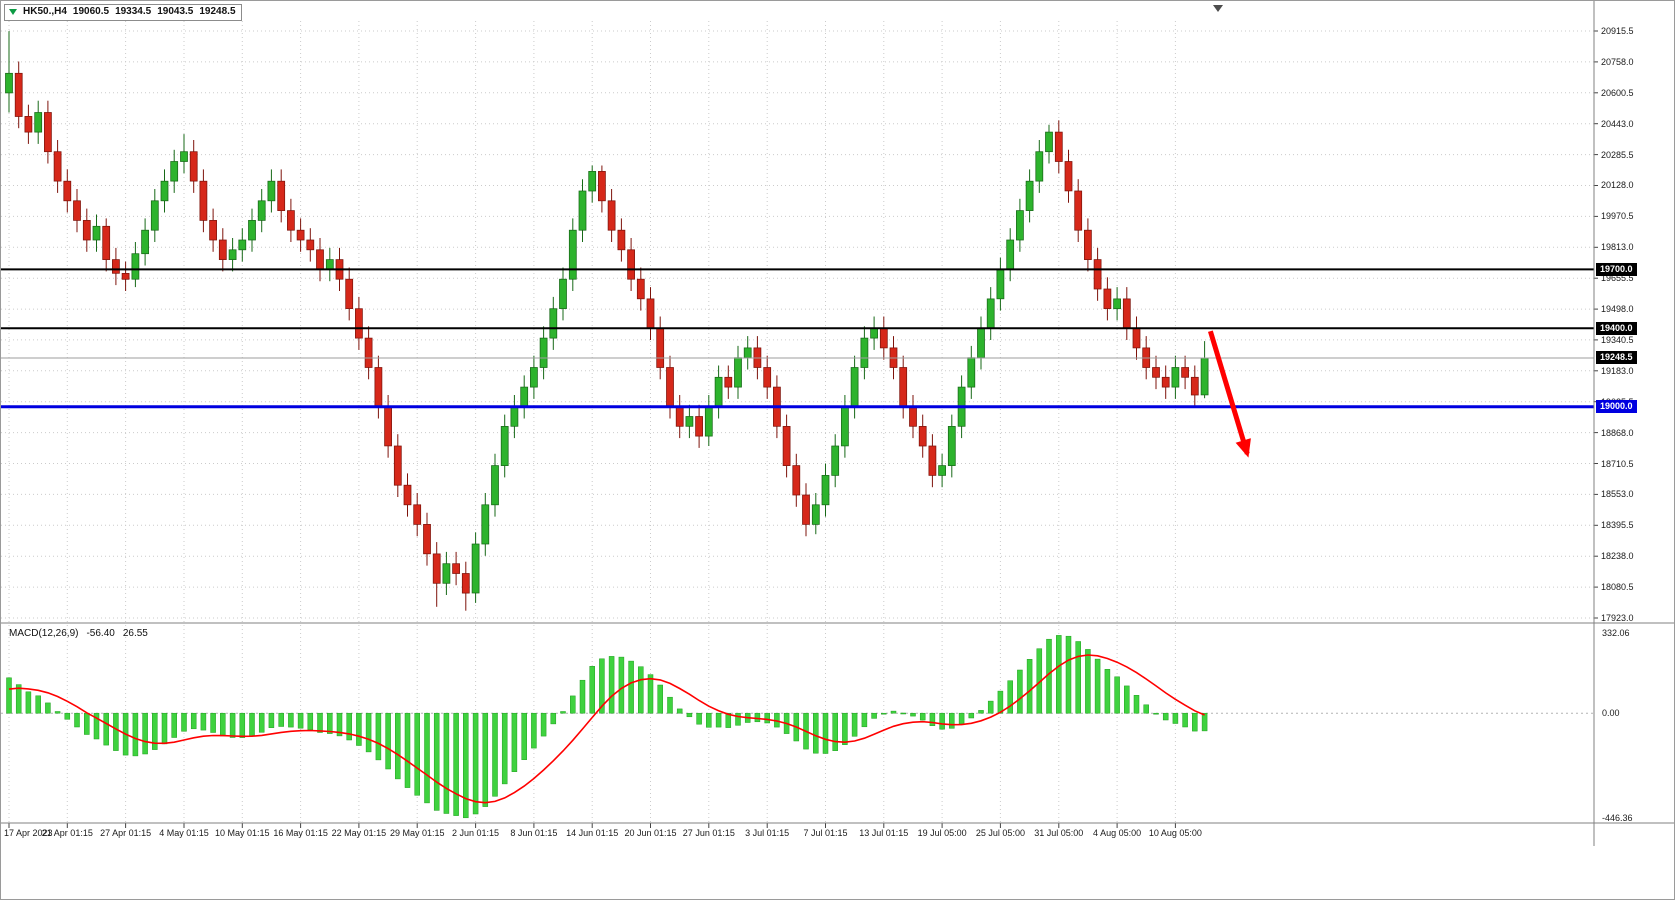 The height and width of the screenshot is (900, 1675). What do you see at coordinates (1617, 370) in the screenshot?
I see `price-tick-label: 19183.0` at bounding box center [1617, 370].